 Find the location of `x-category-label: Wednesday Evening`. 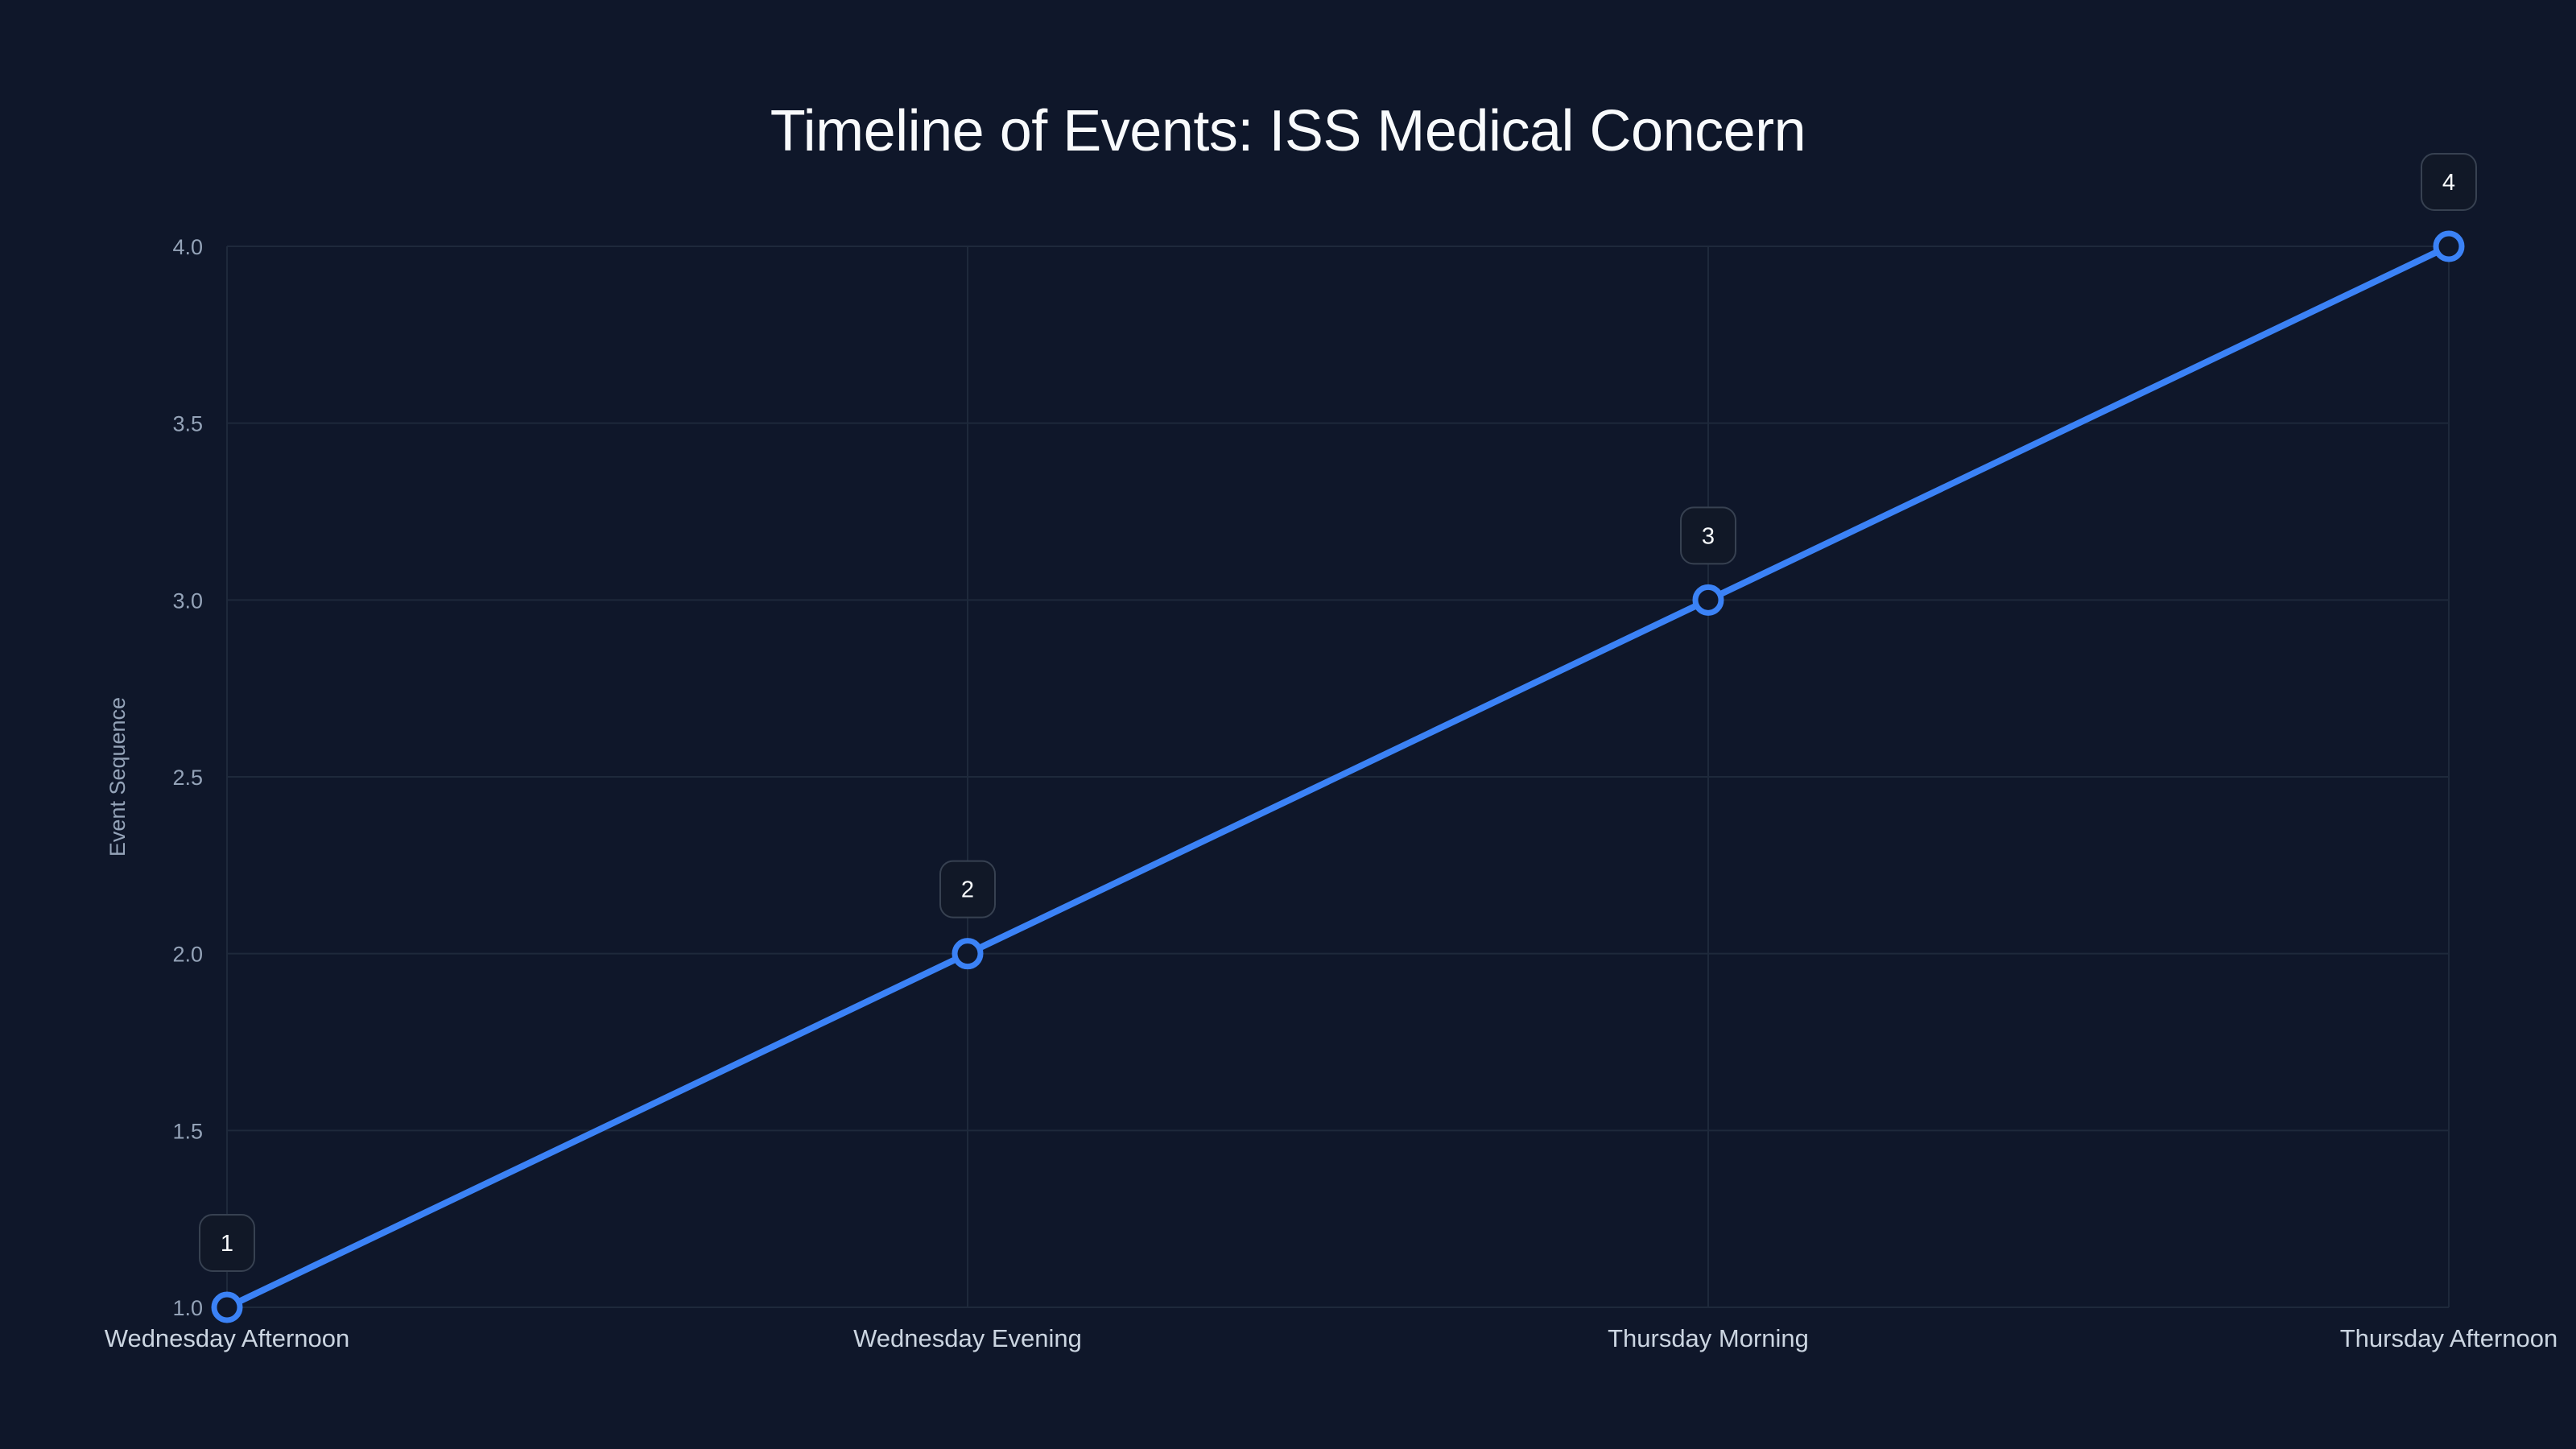

x-category-label: Wednesday Evening is located at coordinates (967, 1338).